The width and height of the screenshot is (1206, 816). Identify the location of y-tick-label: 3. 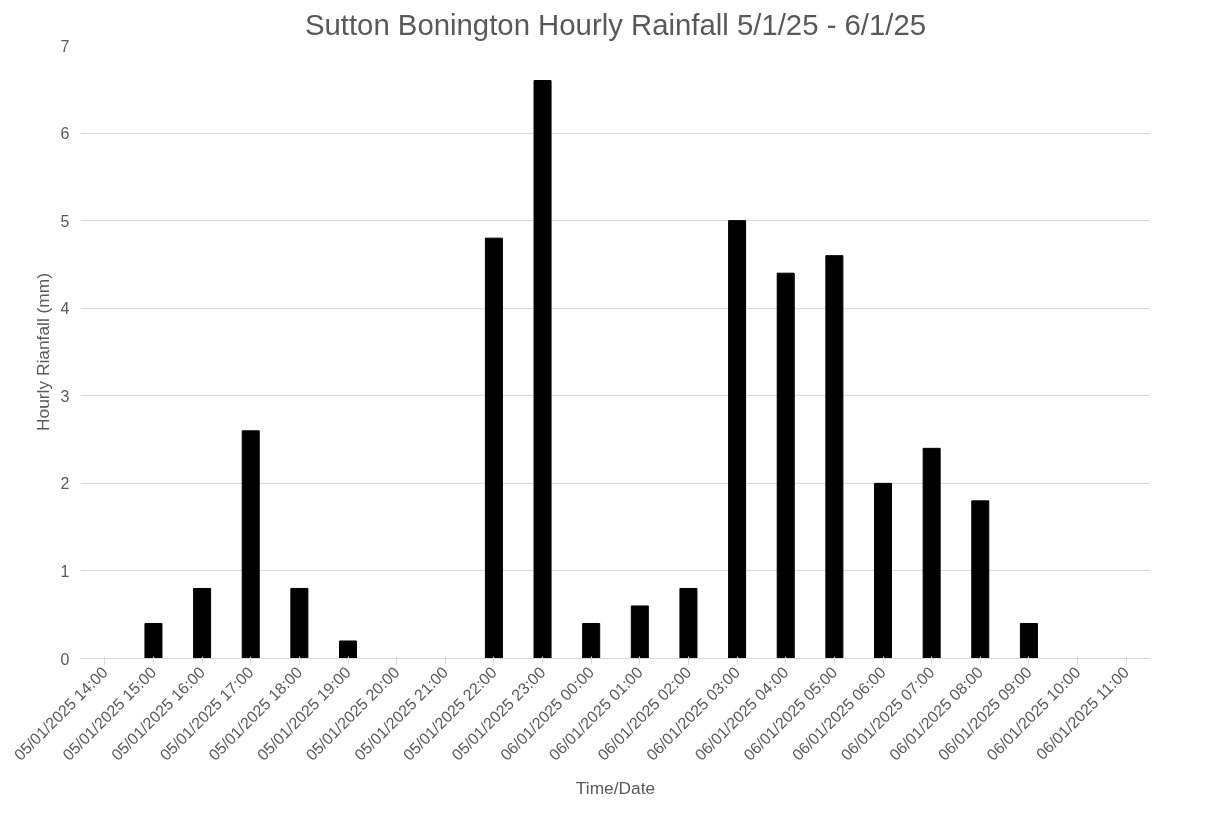
(65, 396).